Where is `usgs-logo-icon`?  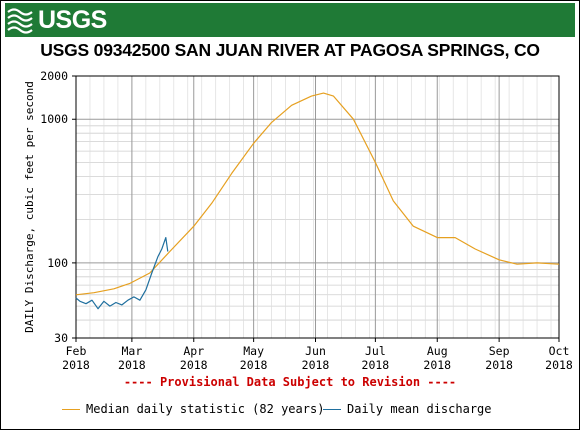 usgs-logo-icon is located at coordinates (20, 21).